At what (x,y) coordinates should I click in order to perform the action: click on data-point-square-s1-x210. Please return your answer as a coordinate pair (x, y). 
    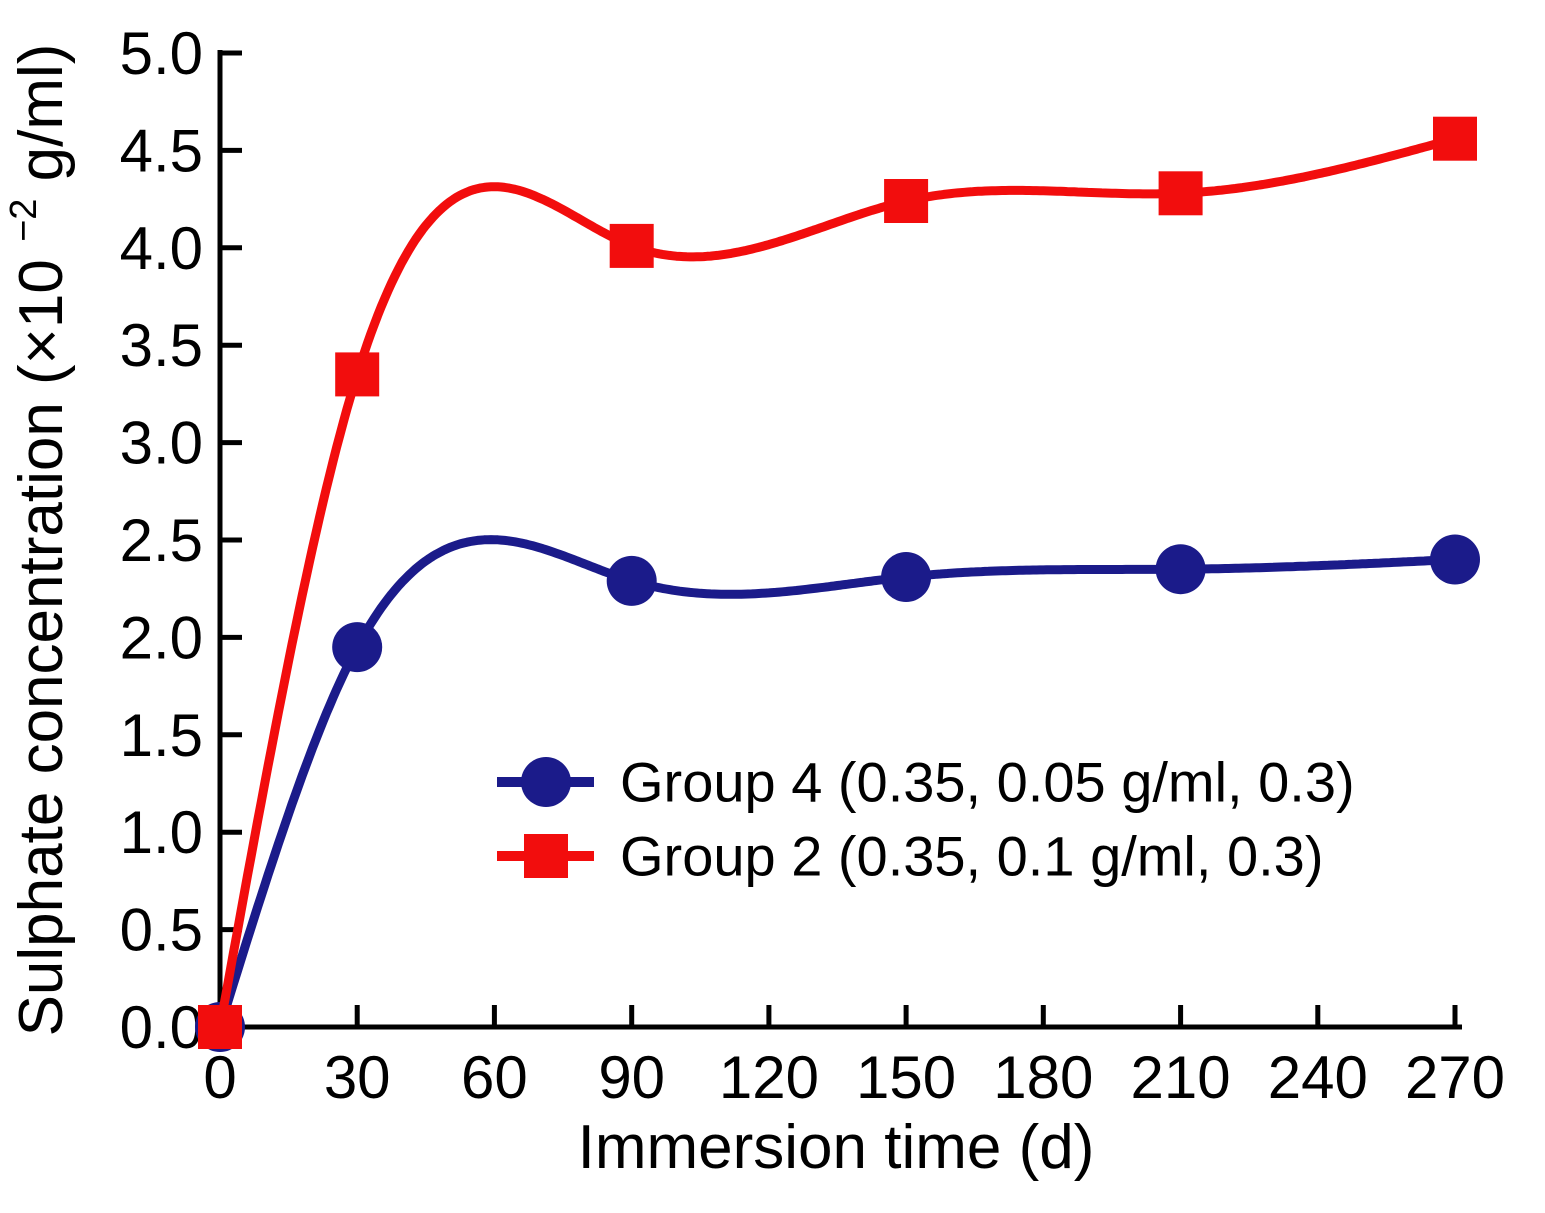
    Looking at the image, I should click on (1180, 193).